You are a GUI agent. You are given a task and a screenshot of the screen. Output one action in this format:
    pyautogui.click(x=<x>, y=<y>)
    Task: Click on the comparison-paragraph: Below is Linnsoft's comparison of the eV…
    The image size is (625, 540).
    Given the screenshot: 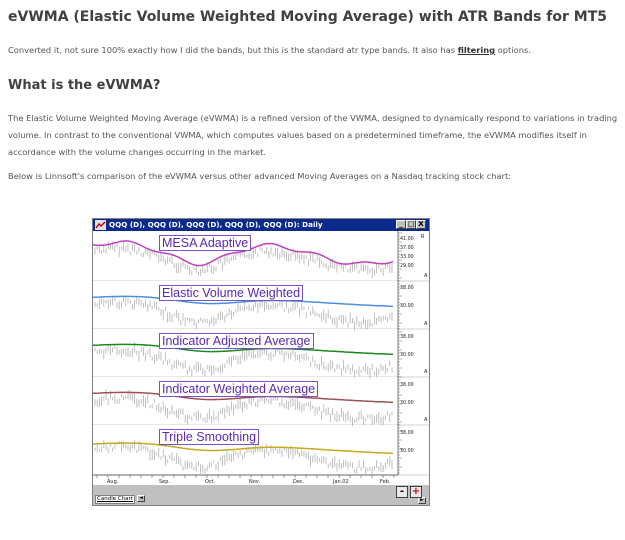 What is the action you would take?
    pyautogui.click(x=260, y=176)
    